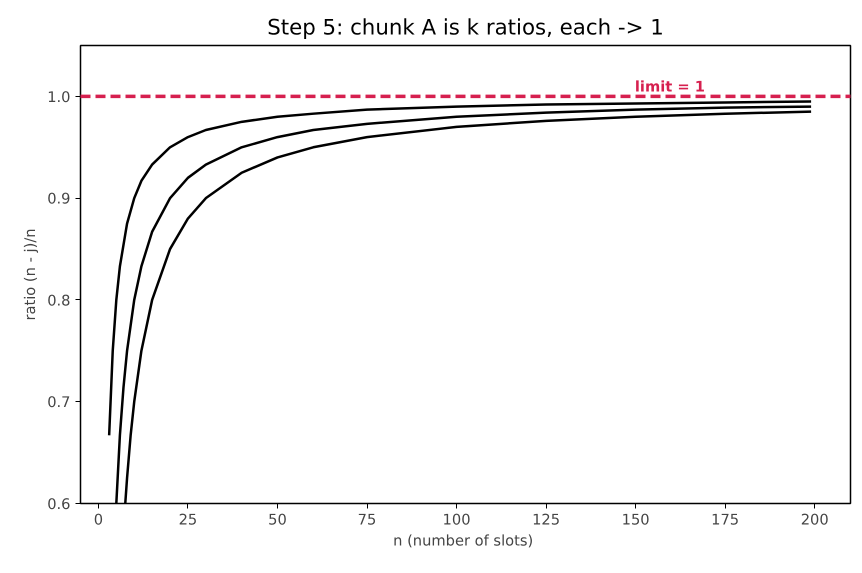 The image size is (862, 573). What do you see at coordinates (31, 274) in the screenshot?
I see `y-axis-title: ratio (n - j)/n` at bounding box center [31, 274].